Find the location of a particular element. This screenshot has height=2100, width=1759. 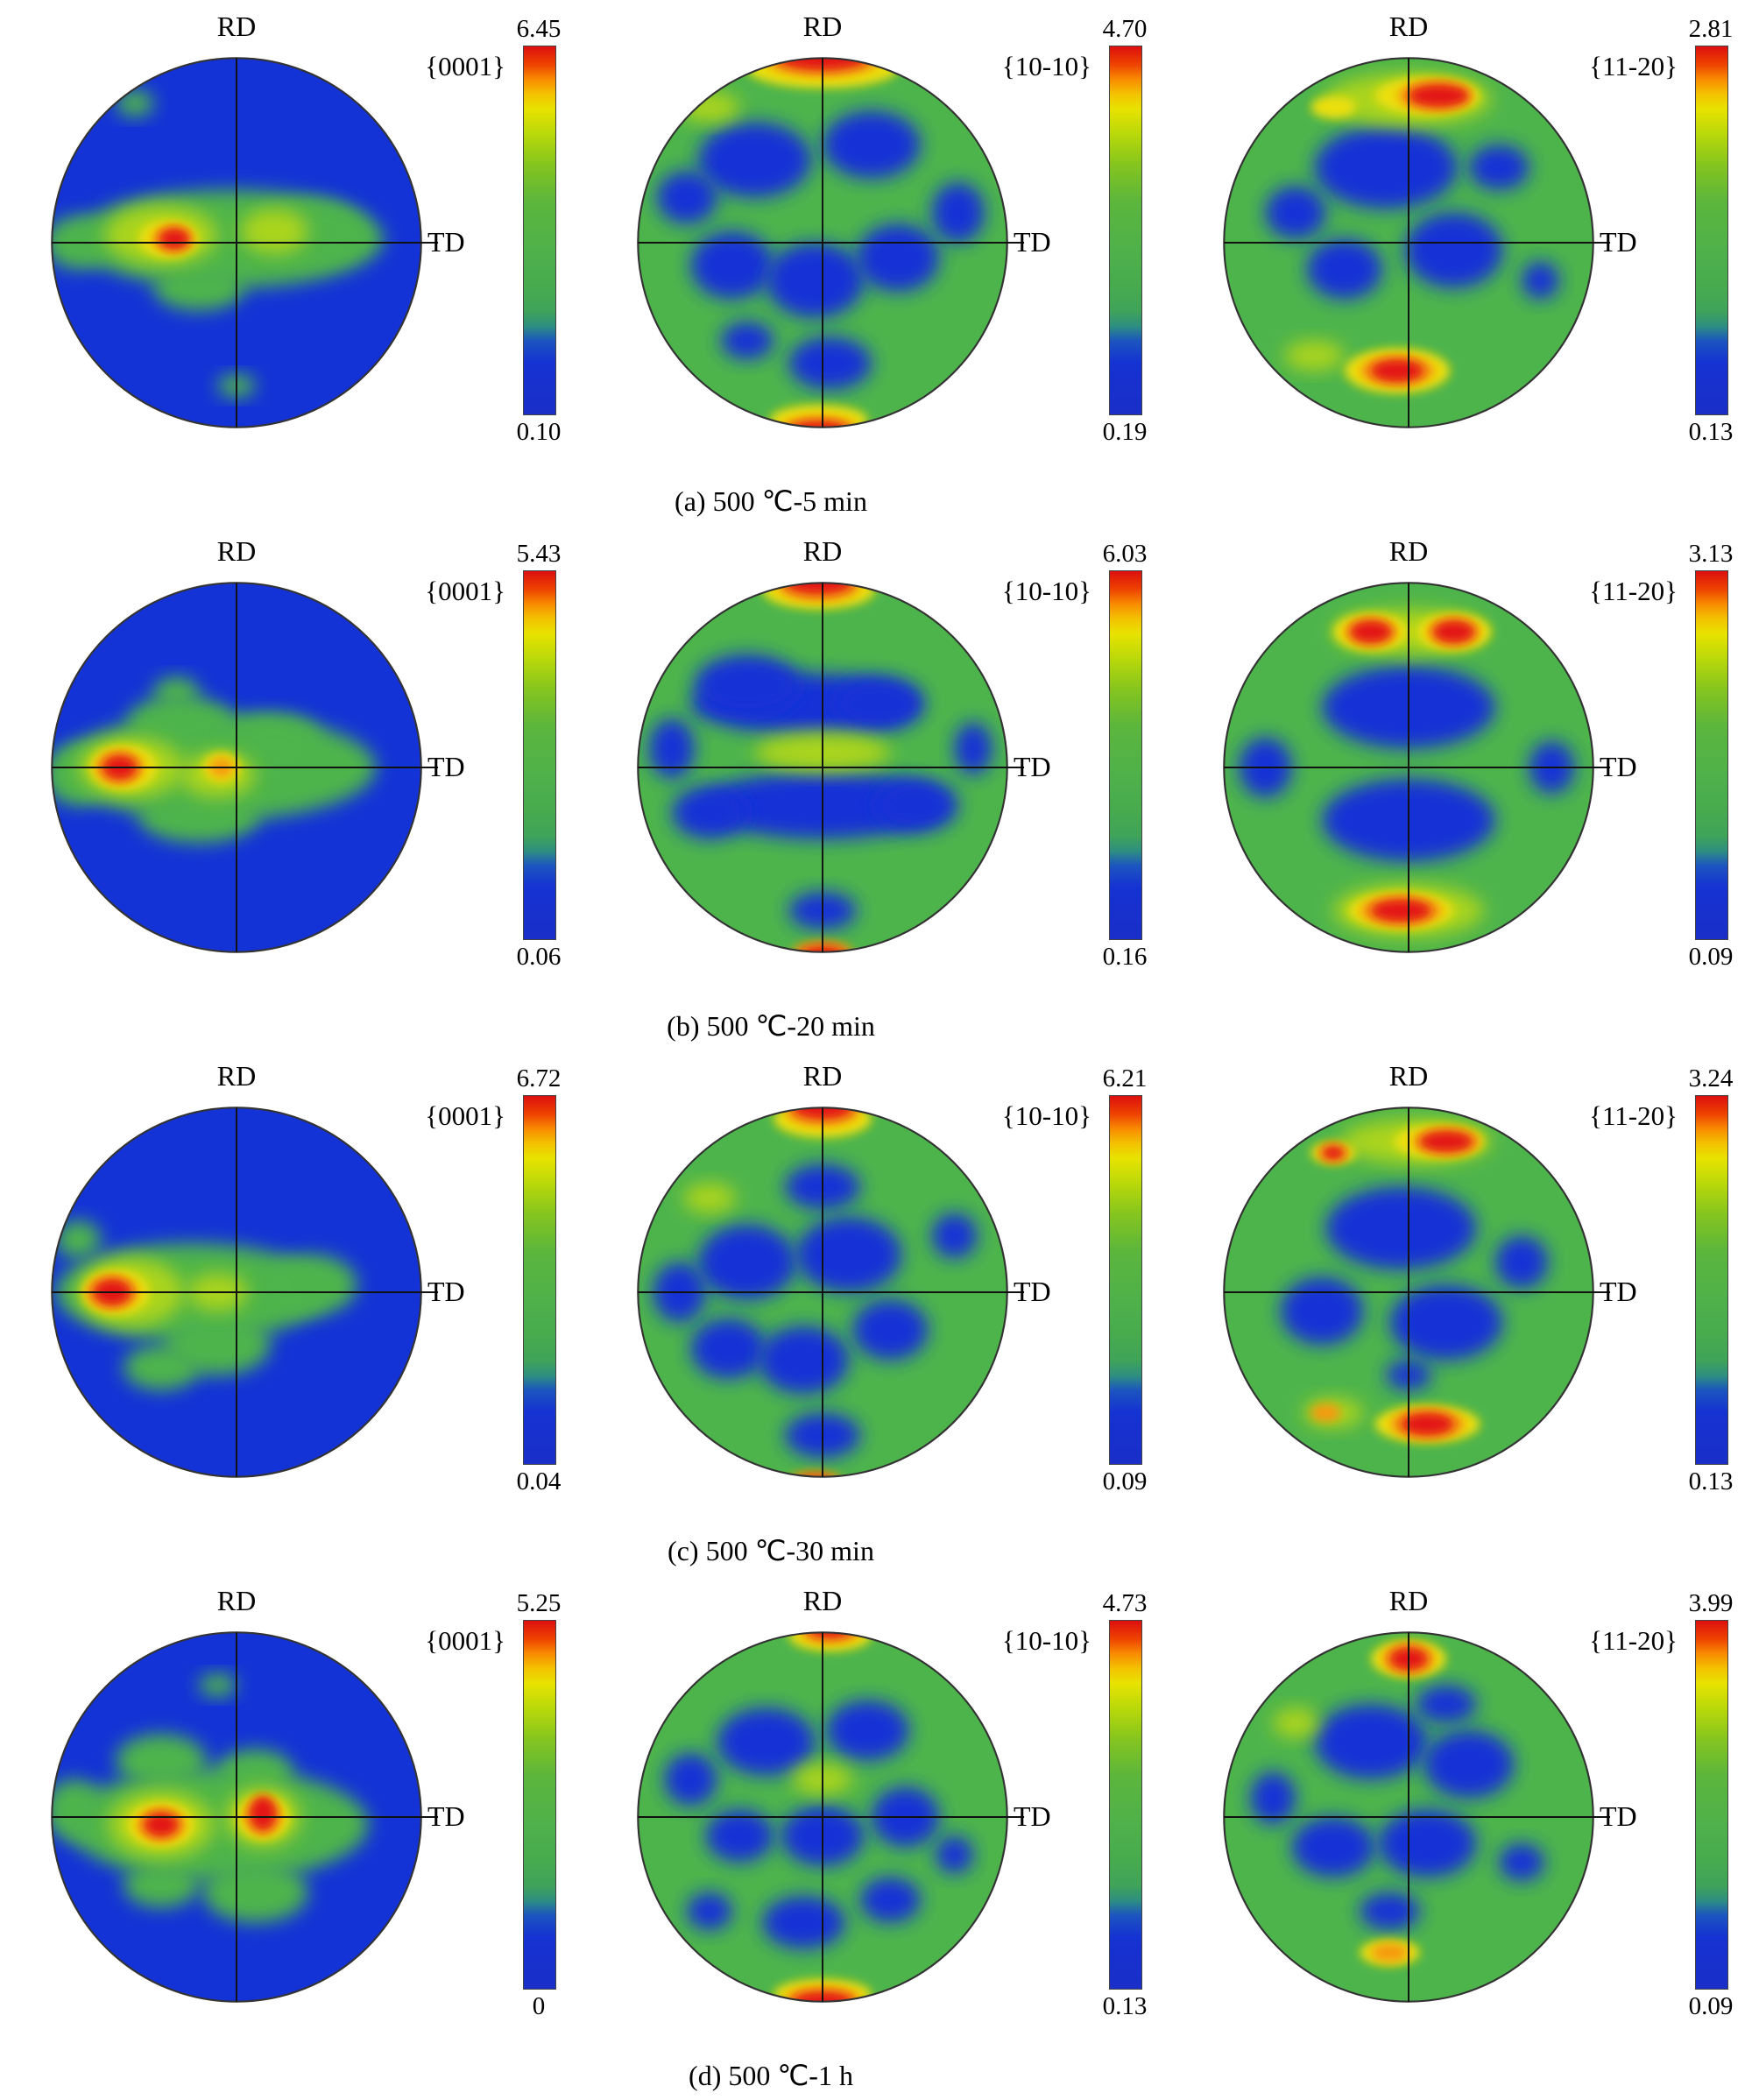

colorbar: 6.03 0.16 is located at coordinates (1125, 755).